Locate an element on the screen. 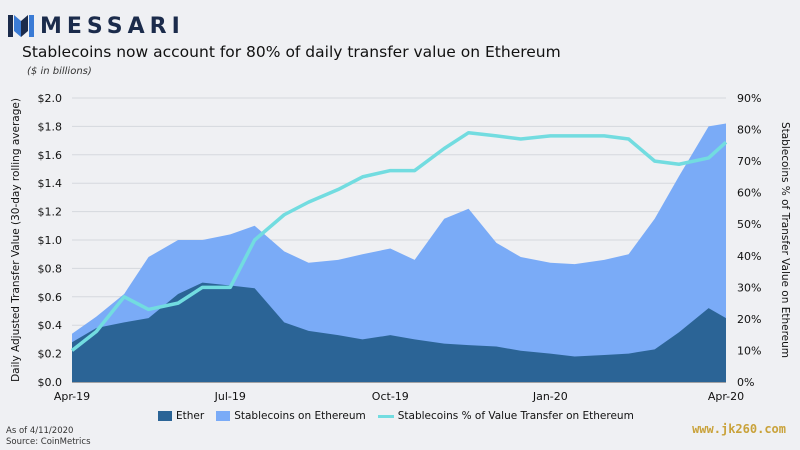 The height and width of the screenshot is (450, 800). chart-subtitle: ($ in billions) is located at coordinates (59, 71).